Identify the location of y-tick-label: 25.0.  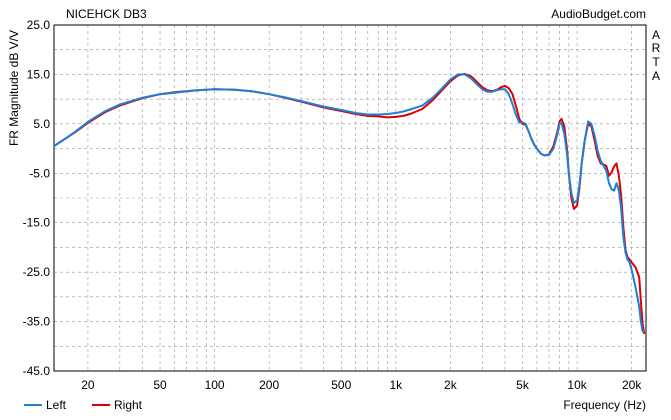
(39, 25).